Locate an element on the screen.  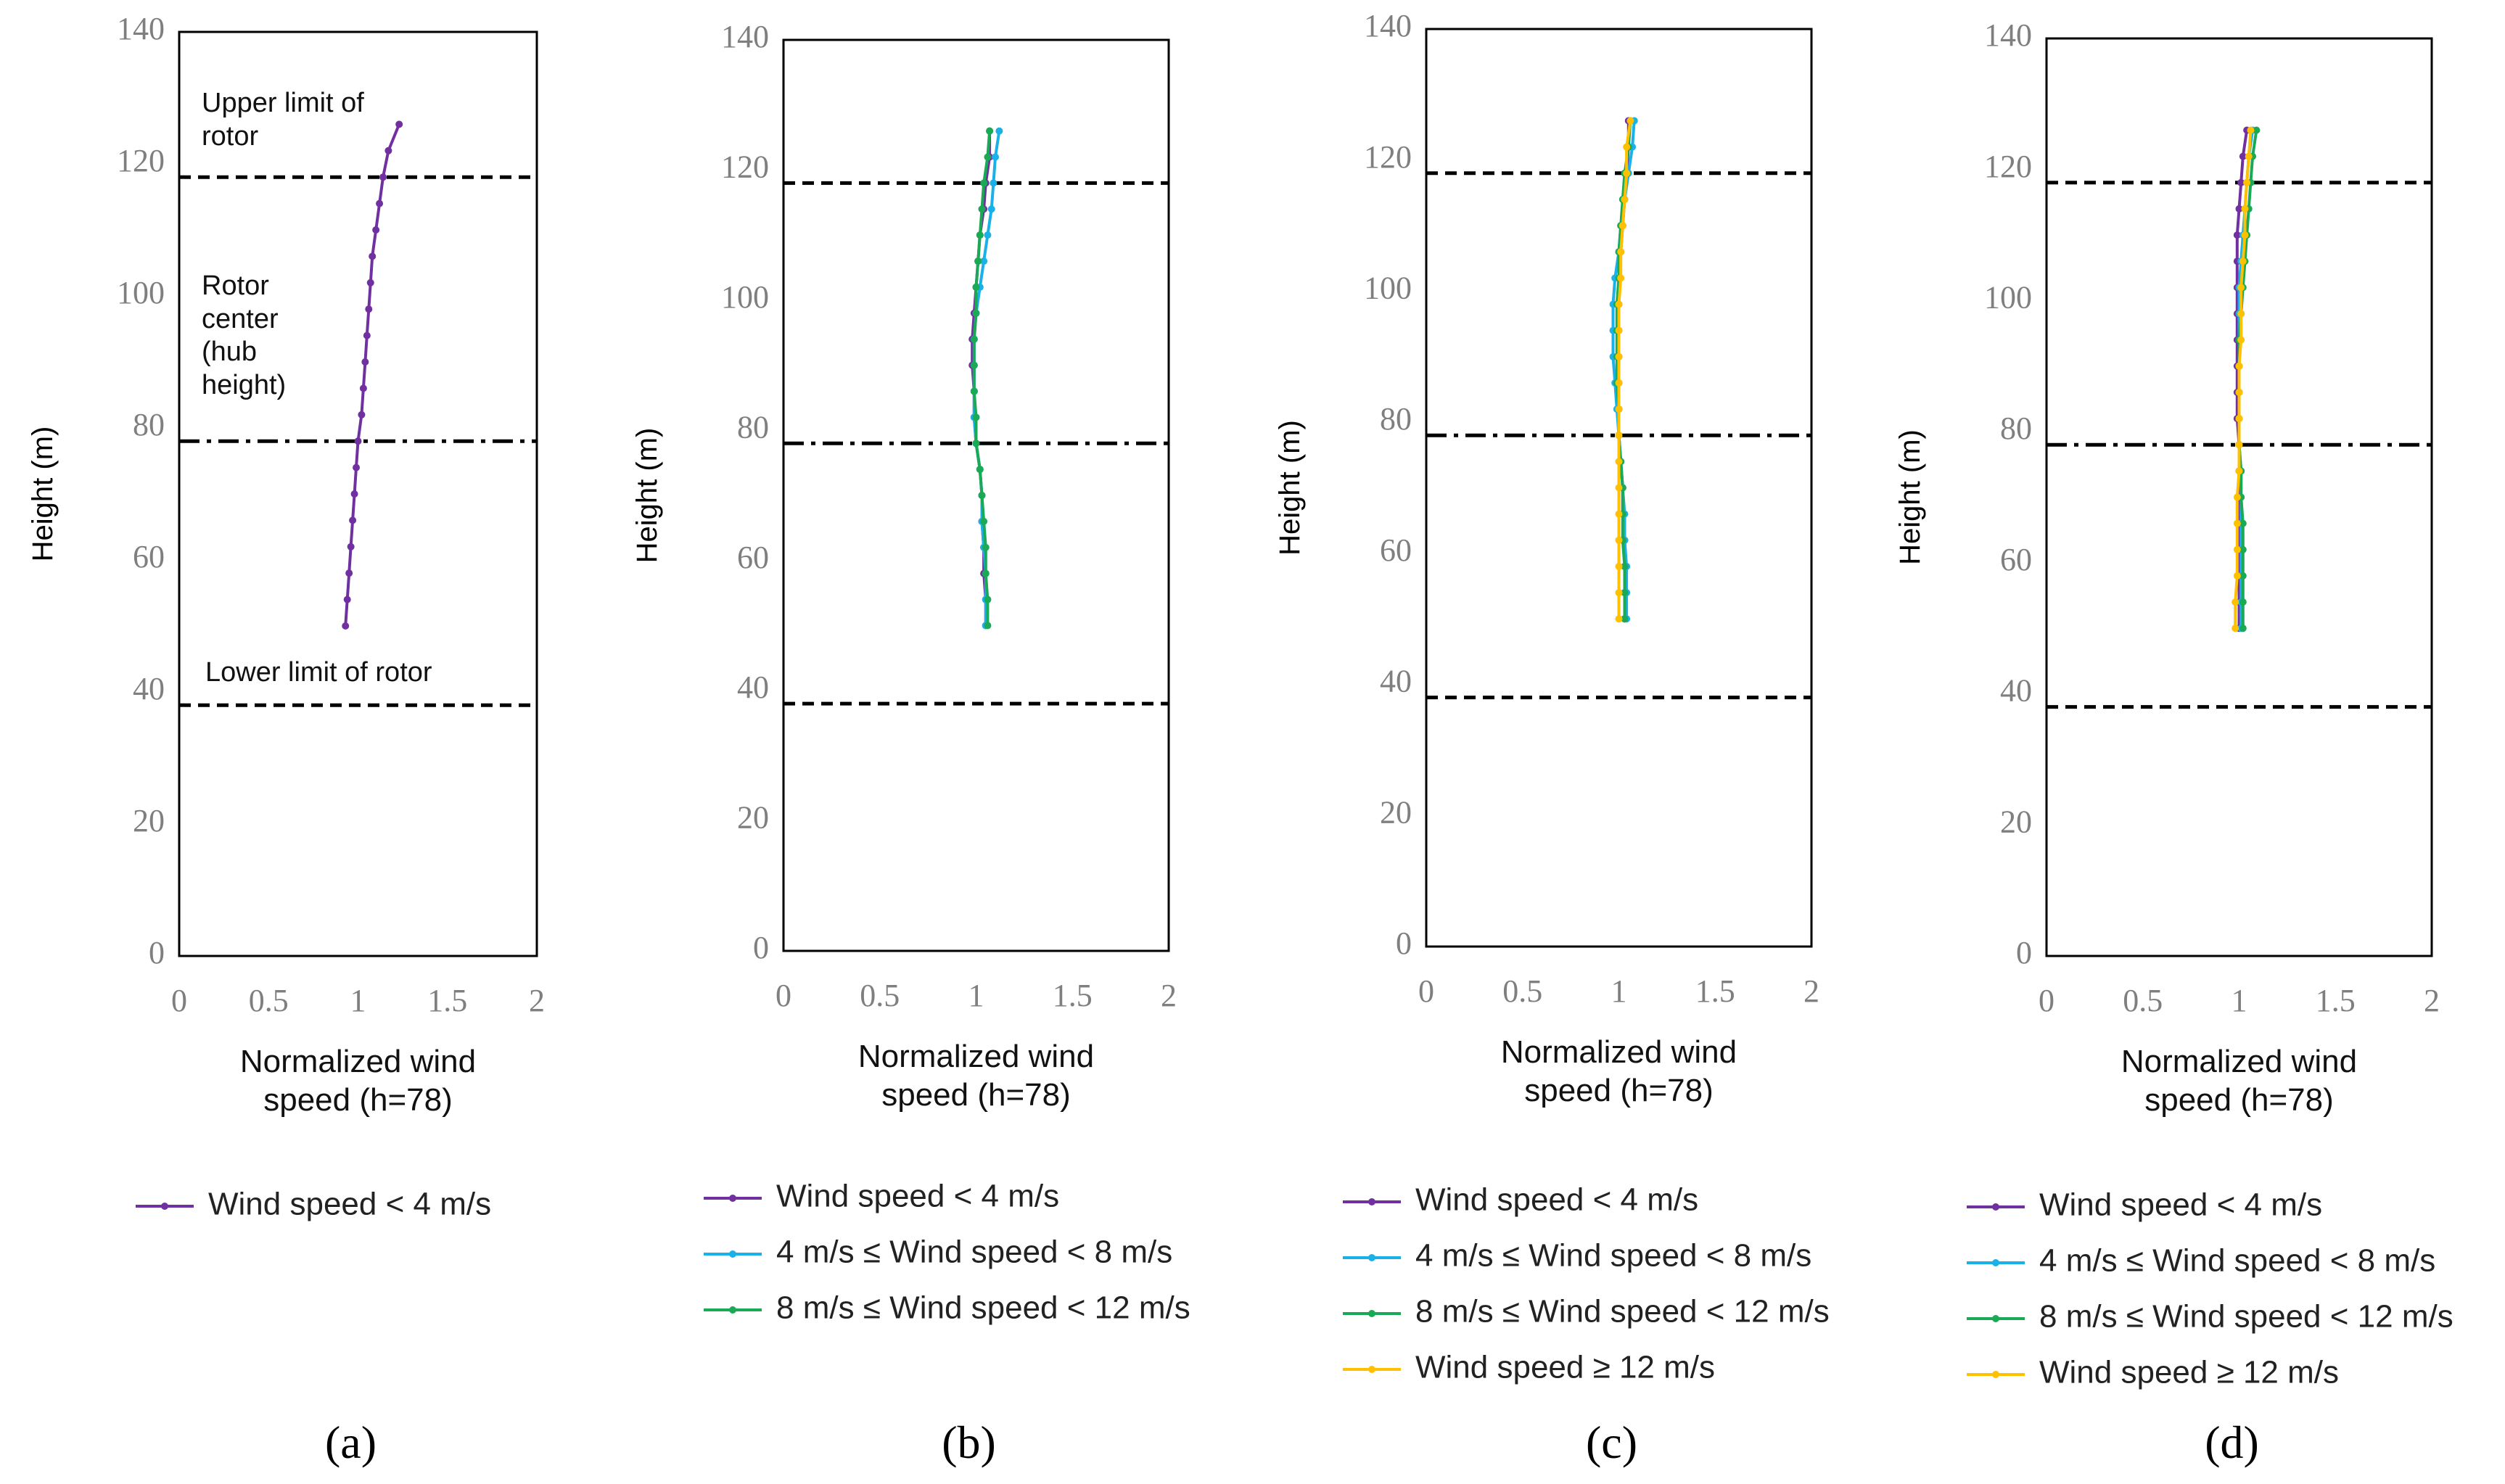
annotation-box: Rotor center (hub height) is located at coordinates (244, 335).